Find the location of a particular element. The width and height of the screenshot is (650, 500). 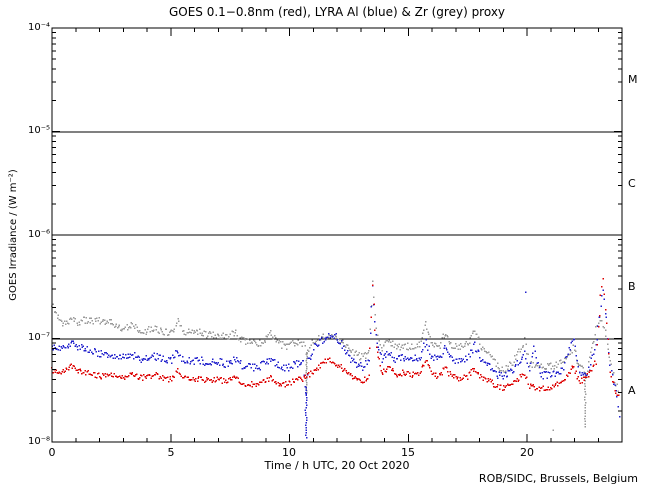

y-tick-label-1e-6: 10⁻⁶ is located at coordinates (38, 234).